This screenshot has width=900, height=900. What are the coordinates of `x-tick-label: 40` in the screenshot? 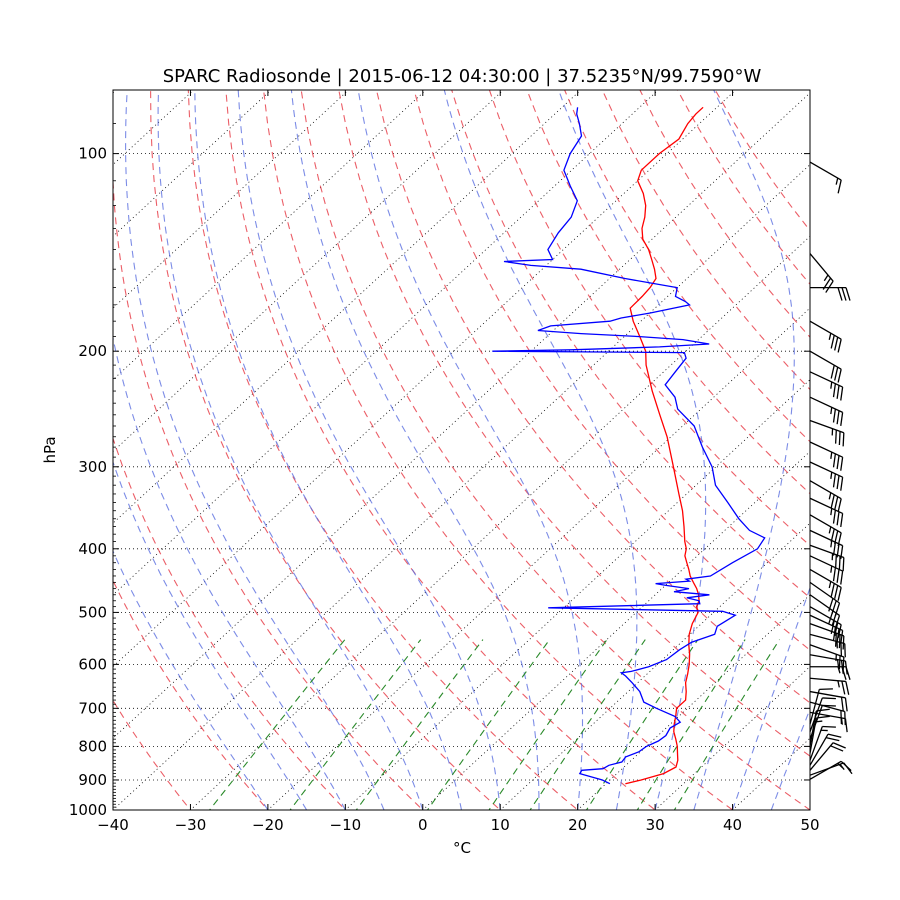 It's located at (732, 825).